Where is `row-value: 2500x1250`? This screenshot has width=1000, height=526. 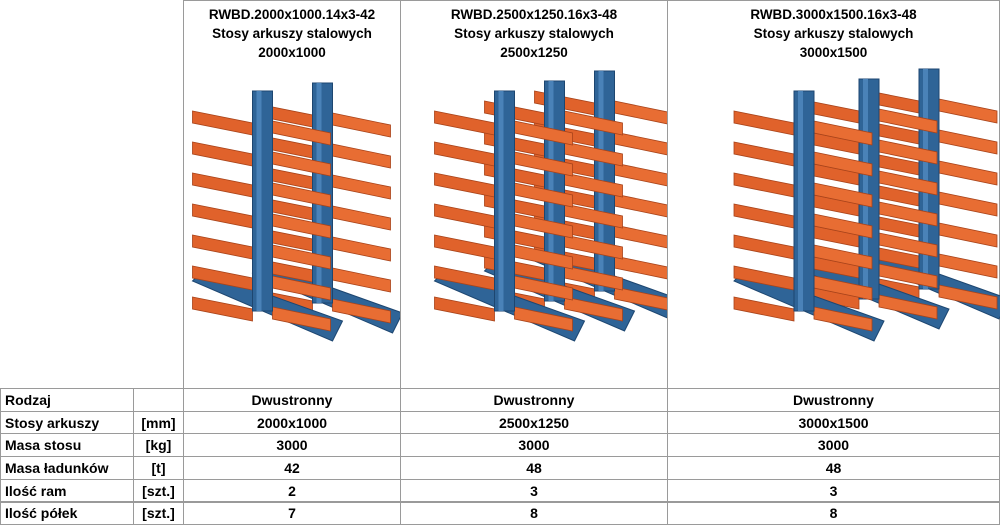 row-value: 2500x1250 is located at coordinates (534, 422).